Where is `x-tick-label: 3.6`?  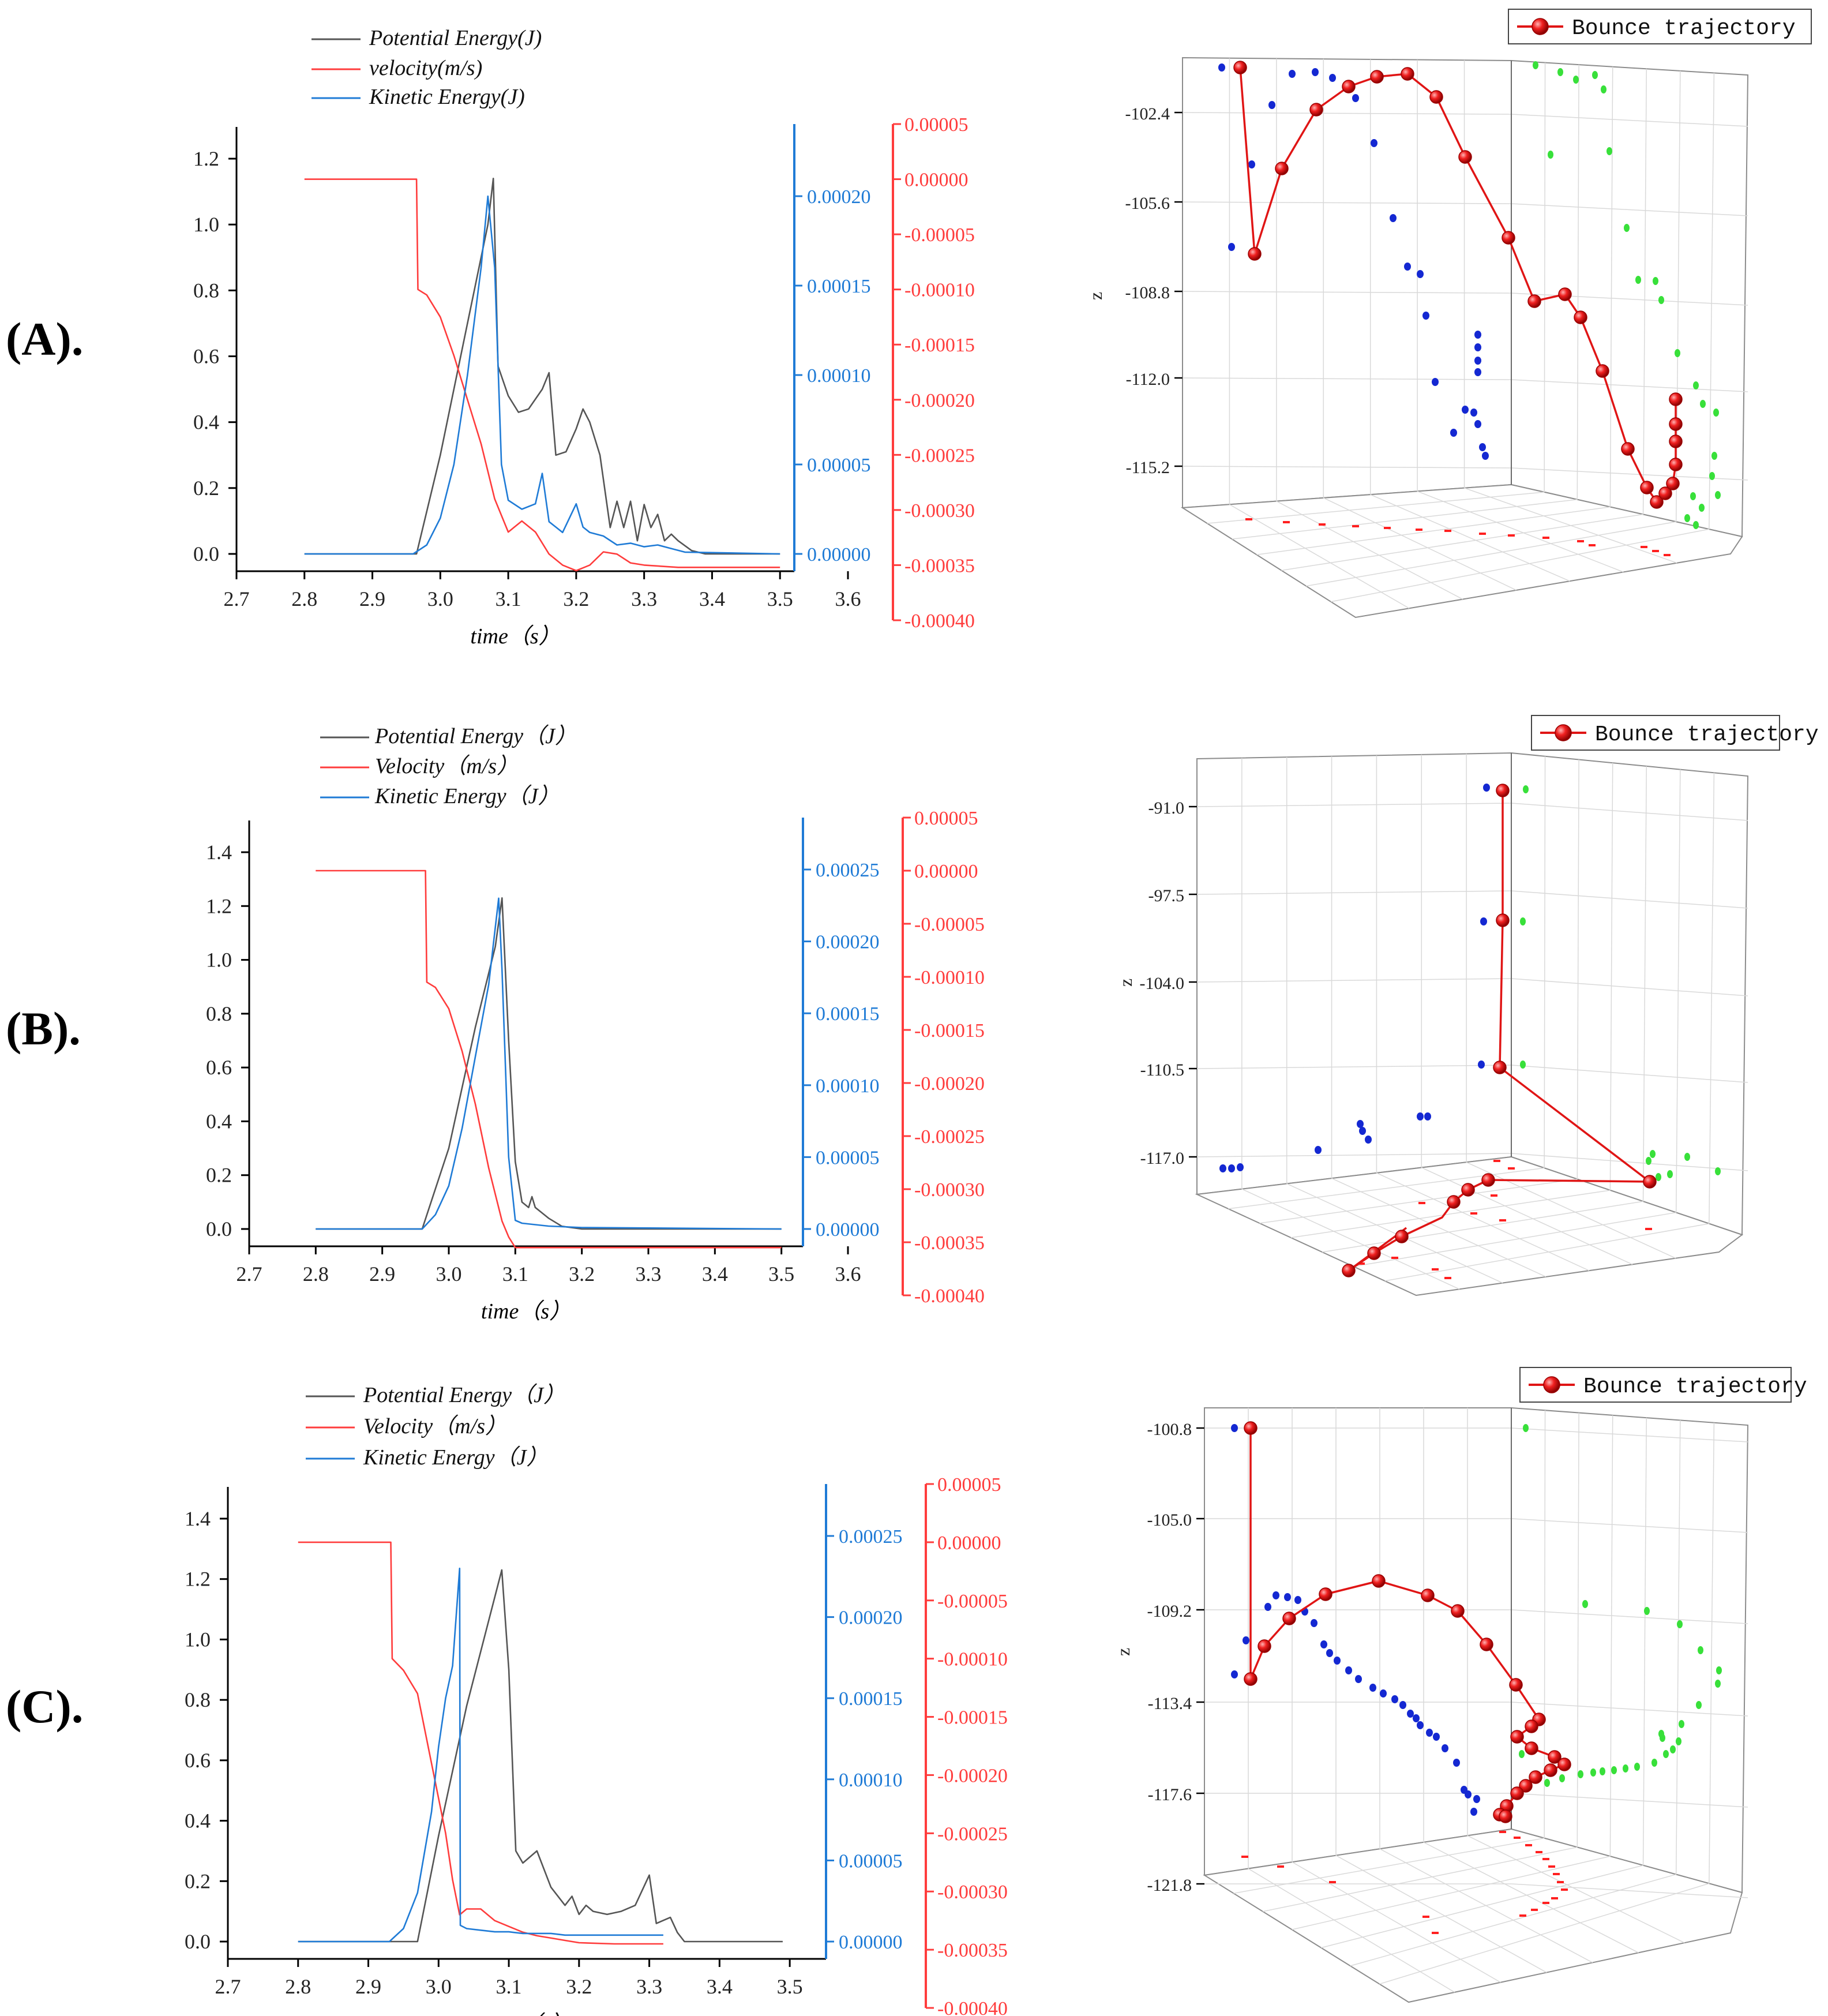
x-tick-label: 3.6 is located at coordinates (848, 1274).